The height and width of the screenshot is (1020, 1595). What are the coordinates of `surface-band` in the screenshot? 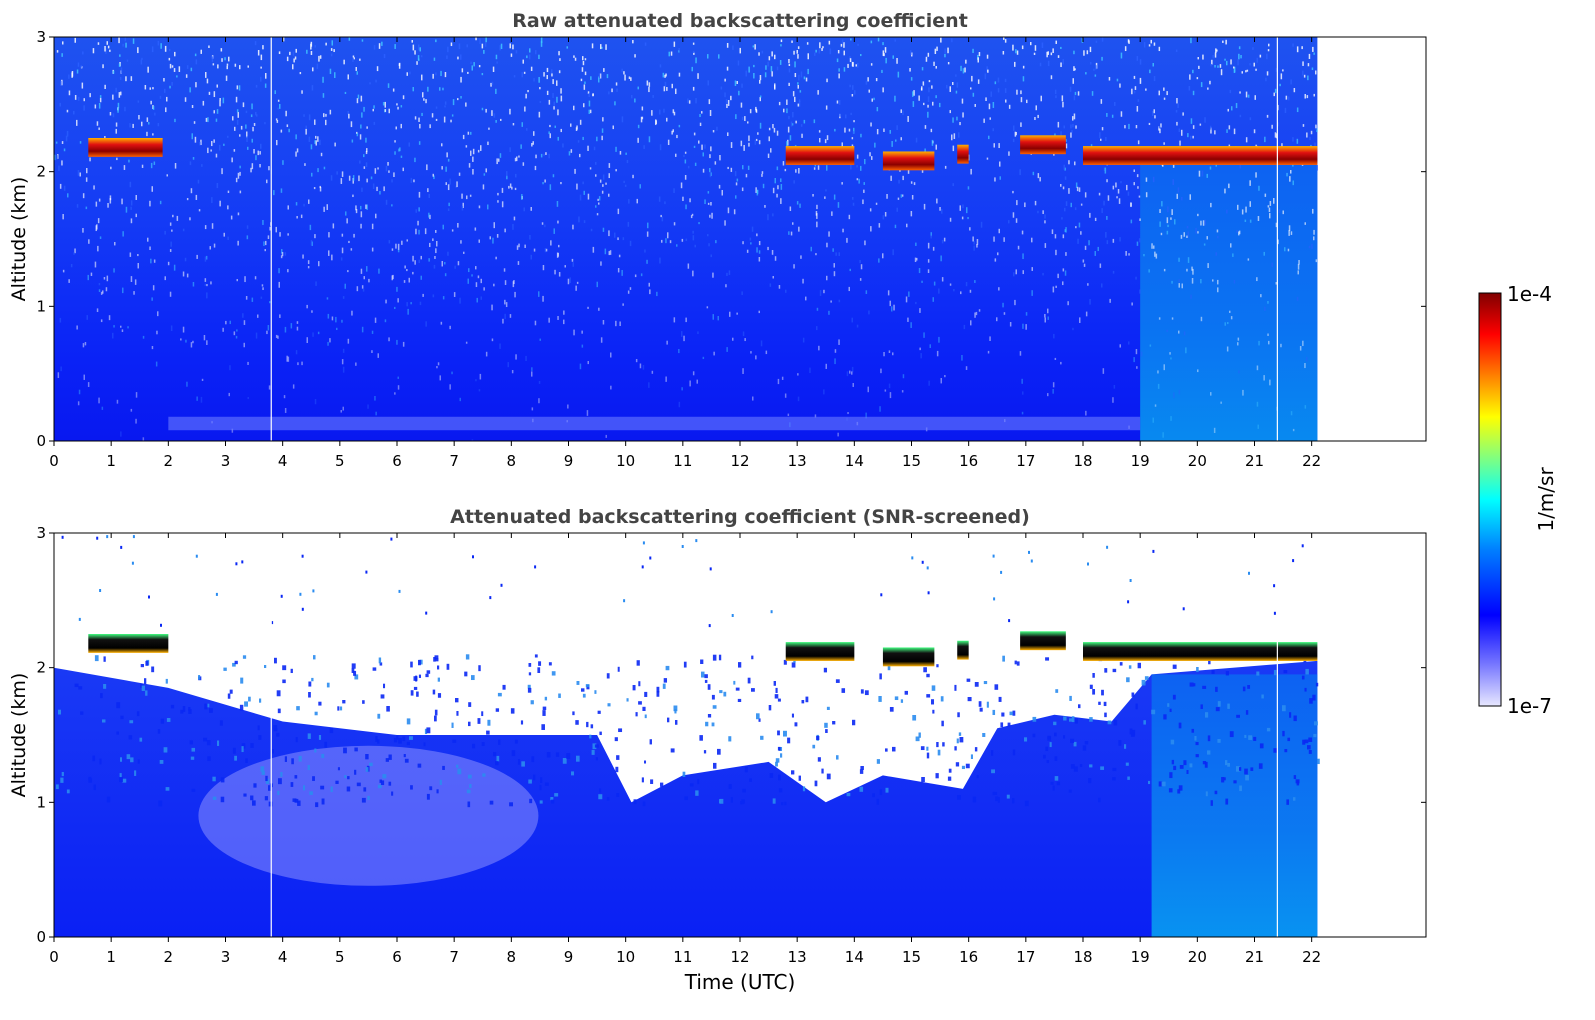 It's located at (654, 423).